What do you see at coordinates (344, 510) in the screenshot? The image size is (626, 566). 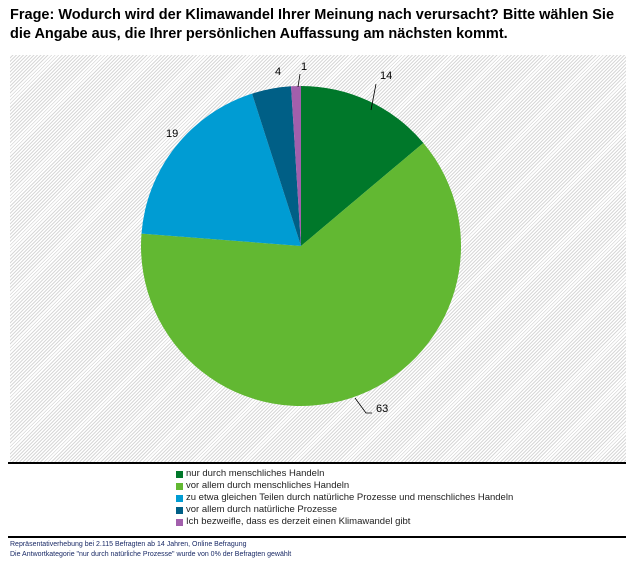 I see `legend-item: vor allem durch natürliche Prozesse` at bounding box center [344, 510].